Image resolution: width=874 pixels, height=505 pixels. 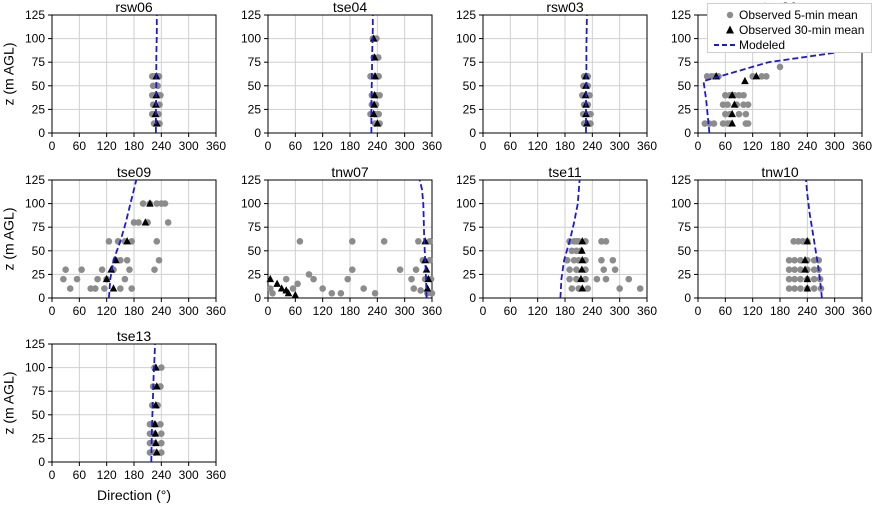 What do you see at coordinates (556, 76) in the screenshot?
I see `panel-rsw03: 0 60 120 180 240 300 360 0 25 50 75 100 125 rsw03` at bounding box center [556, 76].